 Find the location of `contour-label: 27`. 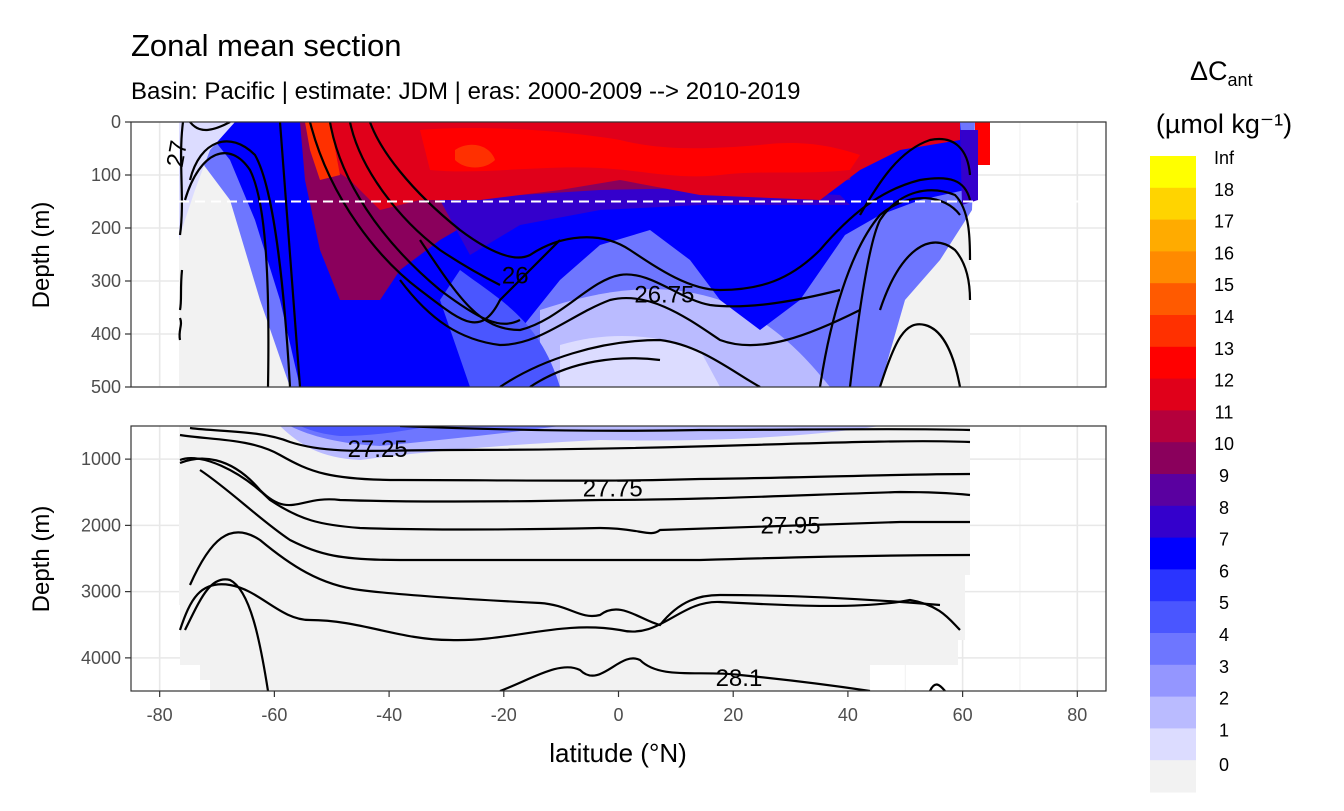

contour-label: 27 is located at coordinates (177, 153).